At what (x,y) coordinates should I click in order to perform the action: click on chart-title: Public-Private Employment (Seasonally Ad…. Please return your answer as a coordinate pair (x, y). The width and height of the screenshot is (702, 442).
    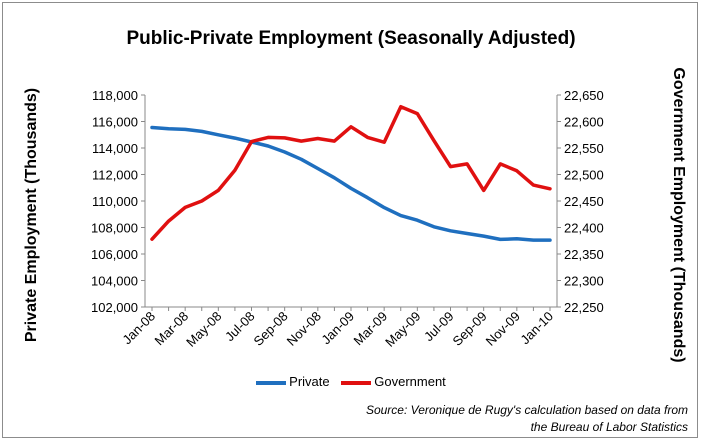
    Looking at the image, I should click on (351, 38).